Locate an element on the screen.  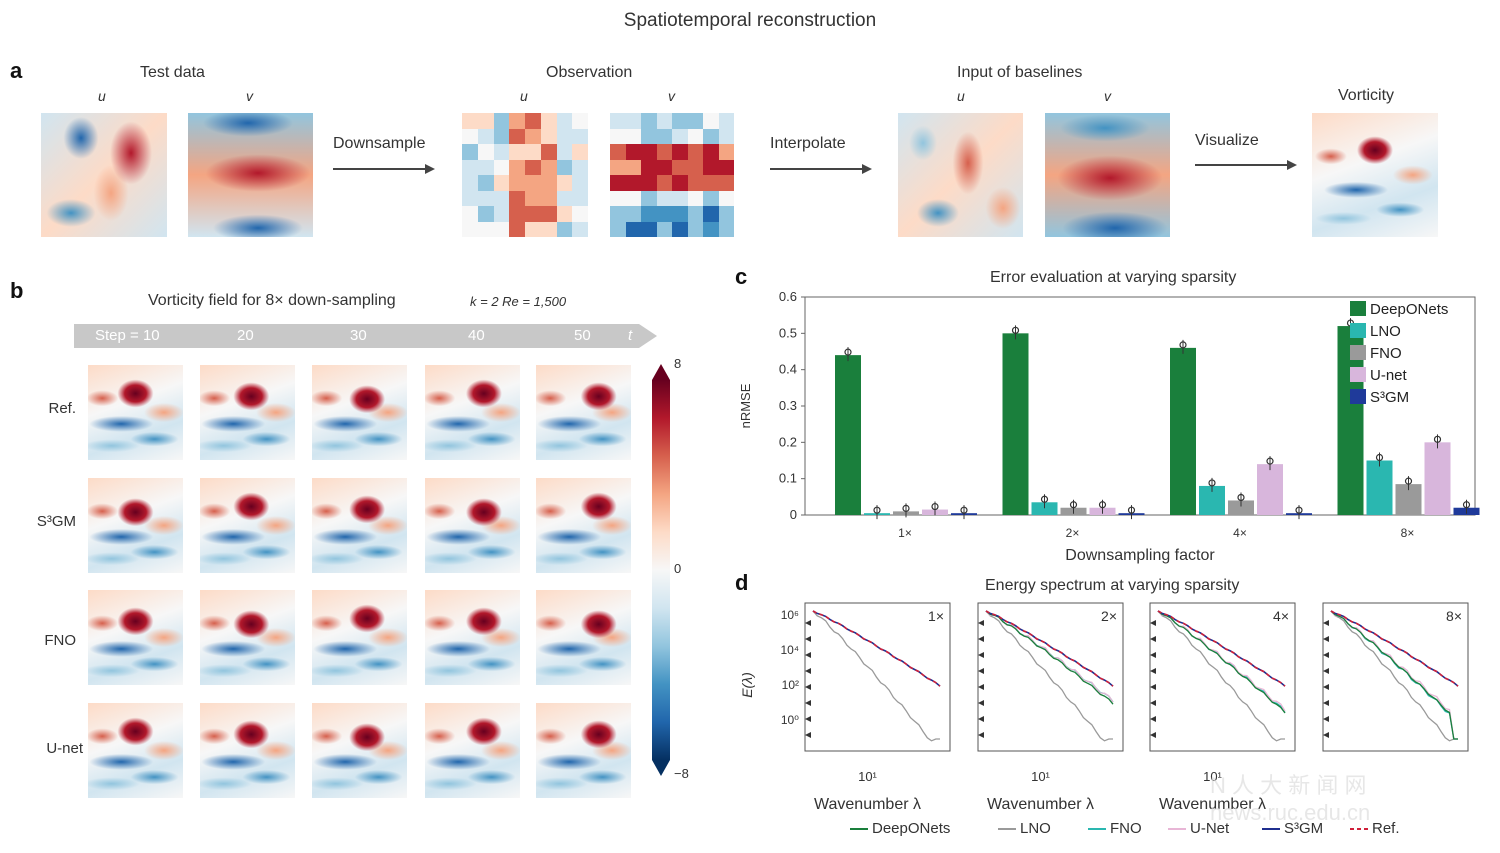
arrow-visualize is located at coordinates (1241, 165).